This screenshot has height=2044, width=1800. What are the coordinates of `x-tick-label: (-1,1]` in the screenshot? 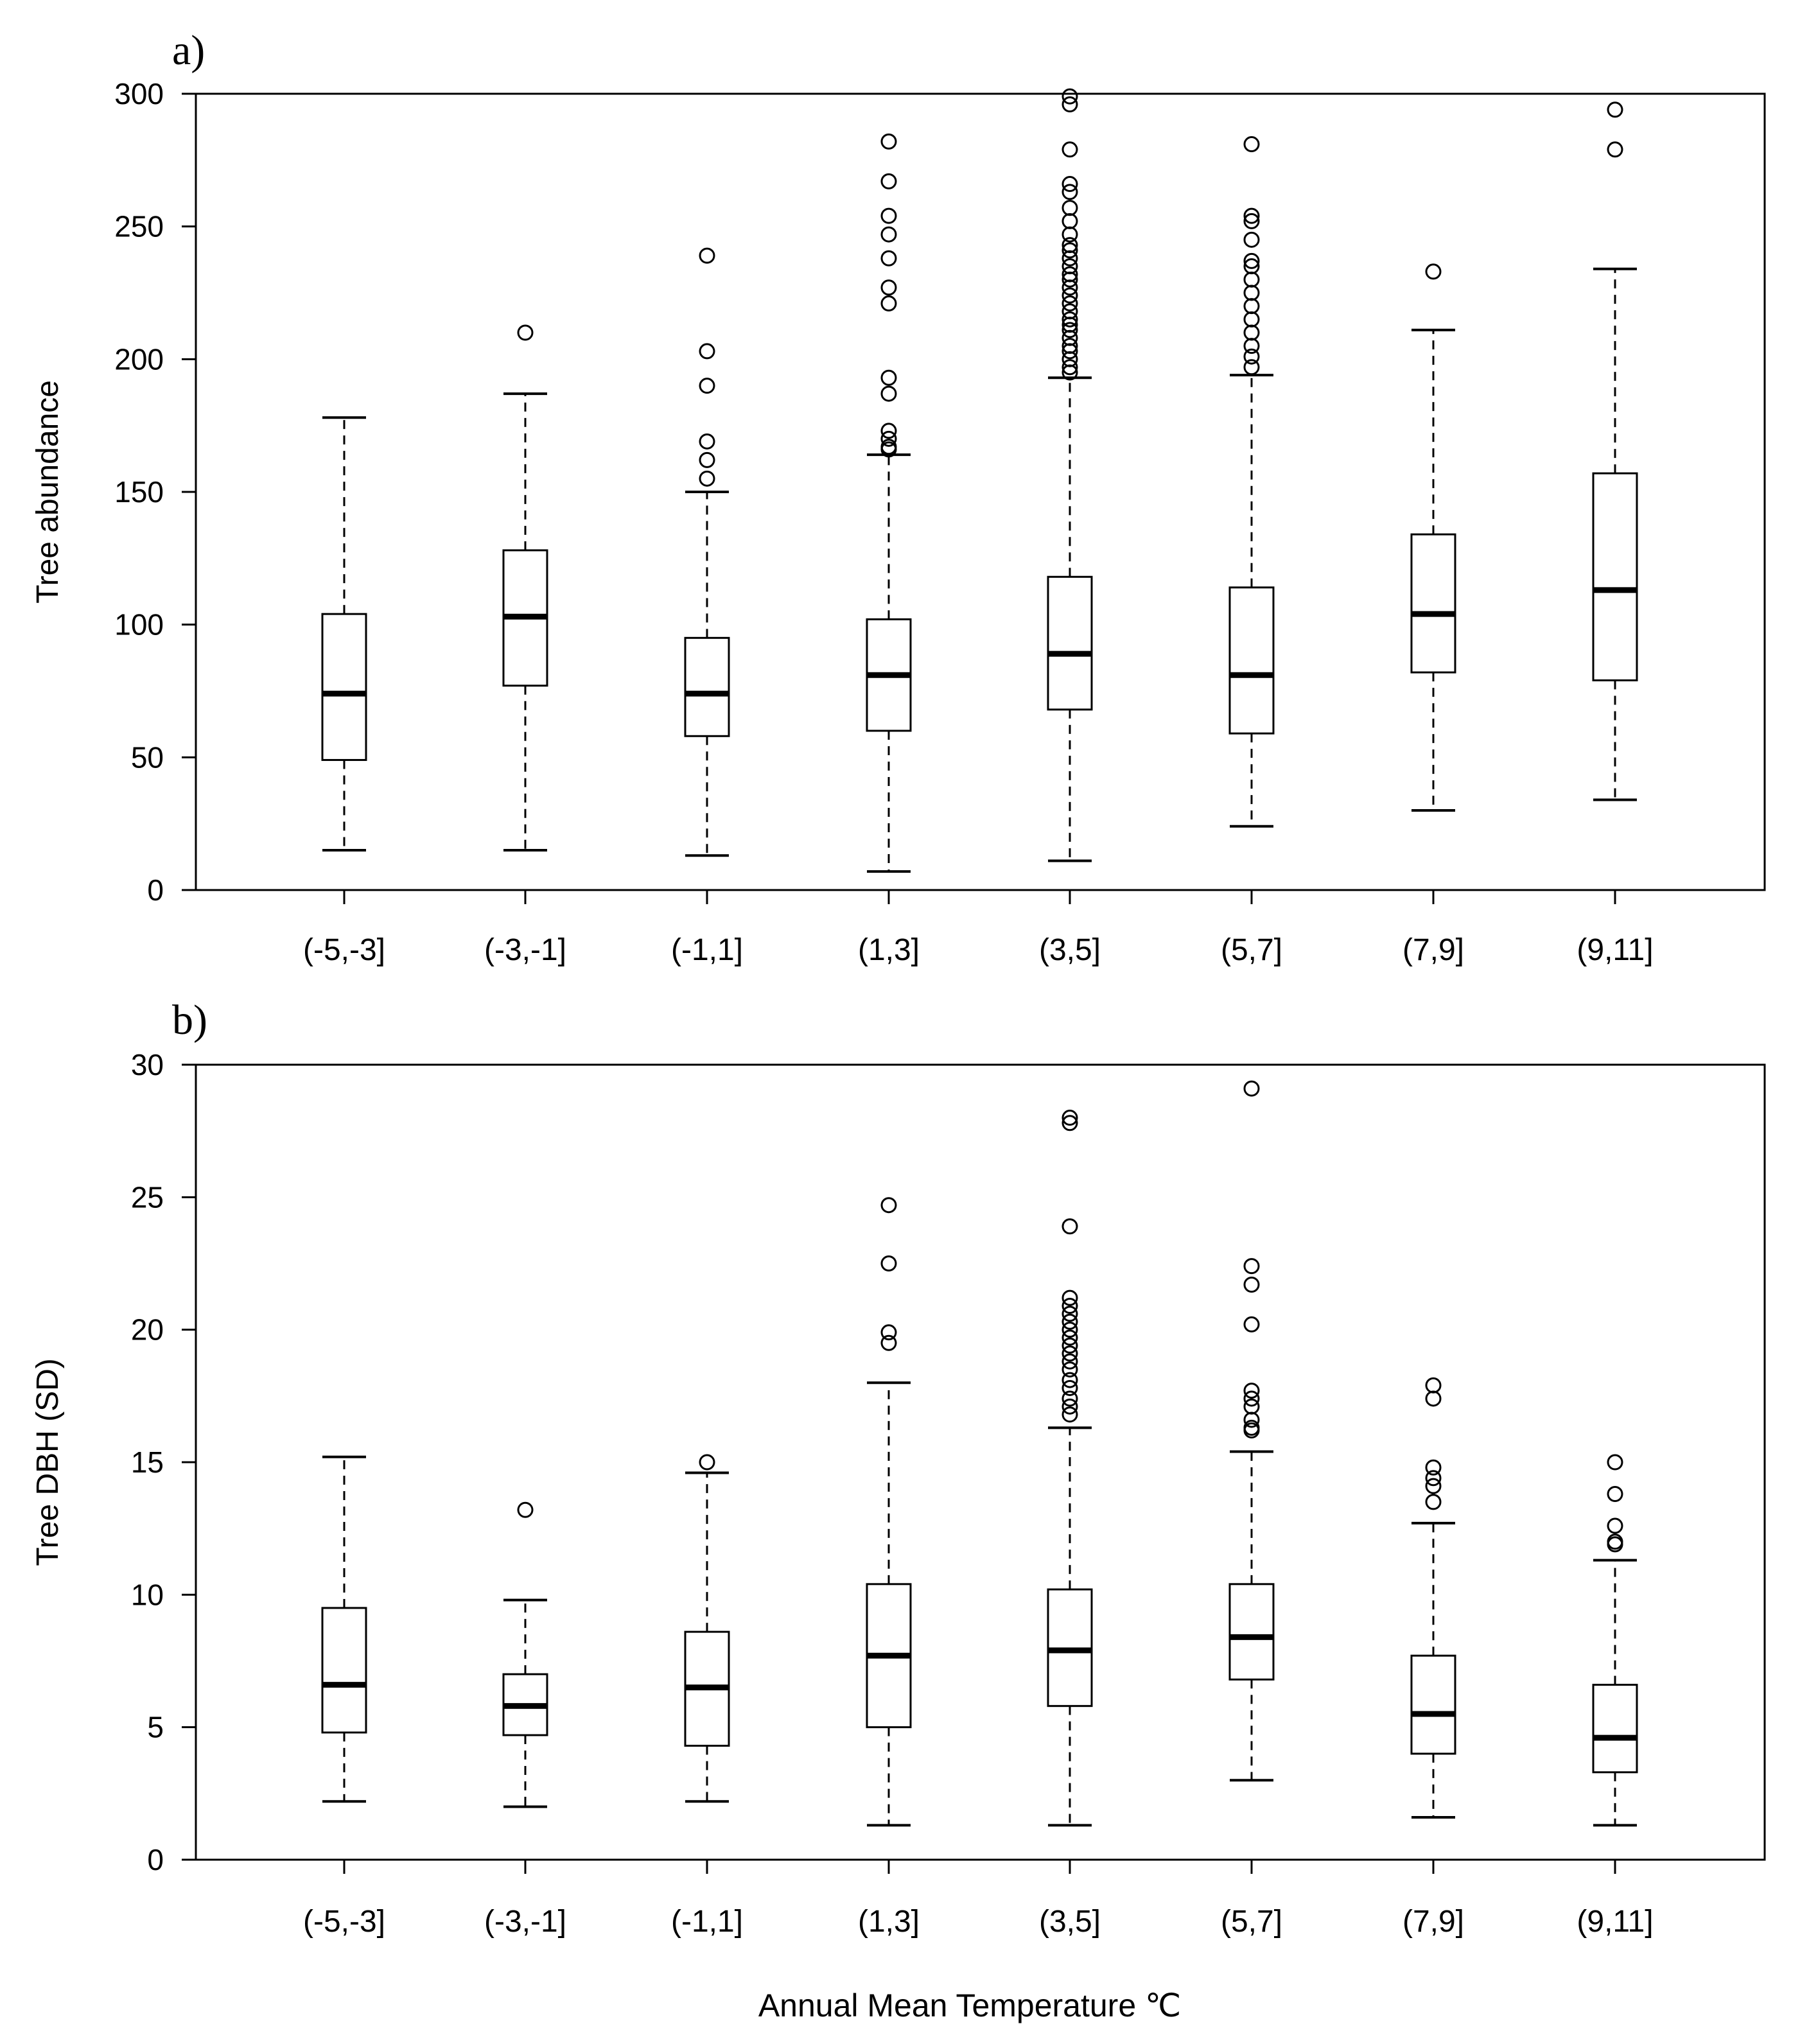 It's located at (707, 1922).